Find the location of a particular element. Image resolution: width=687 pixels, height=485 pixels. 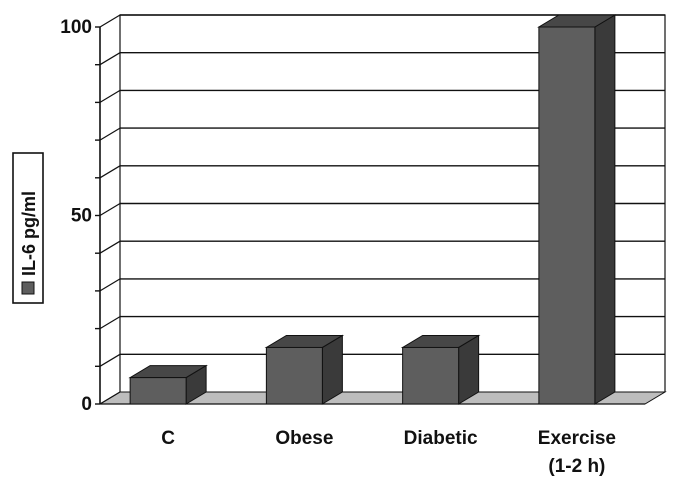

y-tick-label: 100 is located at coordinates (76, 27).